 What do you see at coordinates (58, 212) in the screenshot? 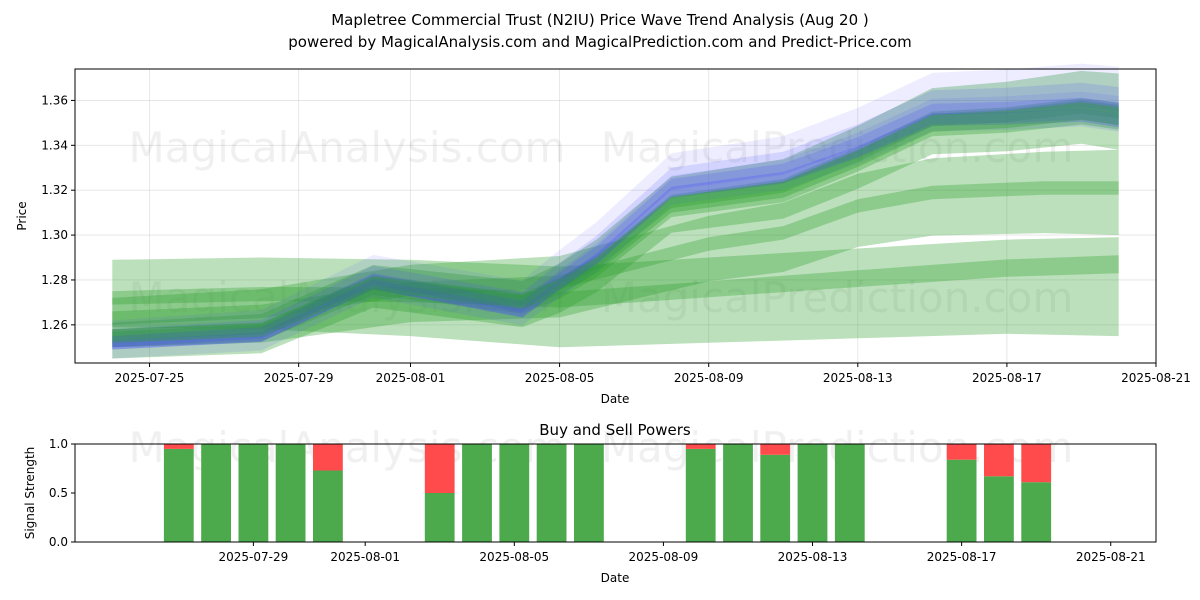
I see `main-y-axis: 1.26 1.28 1.30 1.32 1.34 1.36` at bounding box center [58, 212].